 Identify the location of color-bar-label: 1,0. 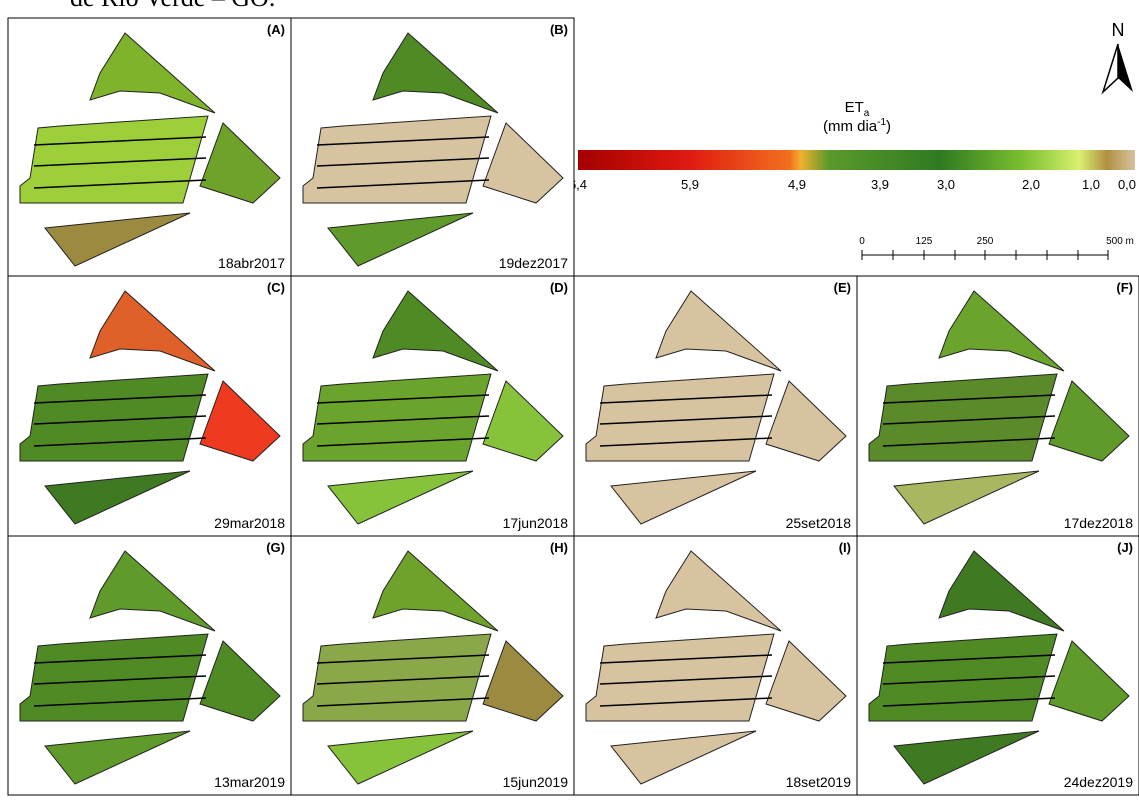
(1091, 184).